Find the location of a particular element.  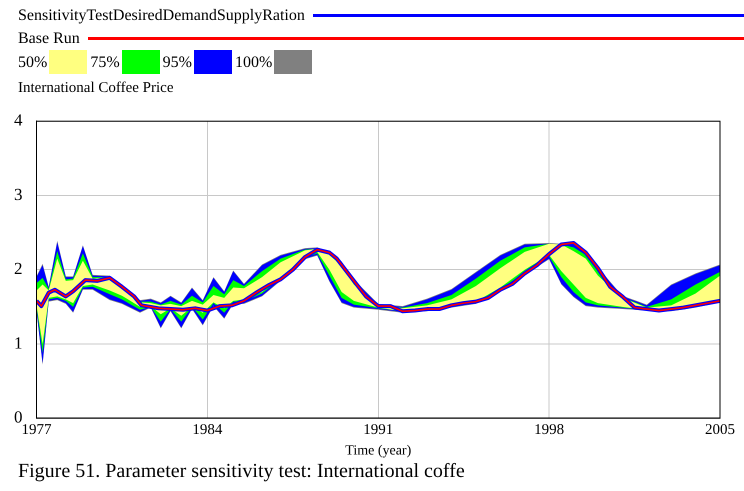

y-tick-label: 0 is located at coordinates (18, 417).